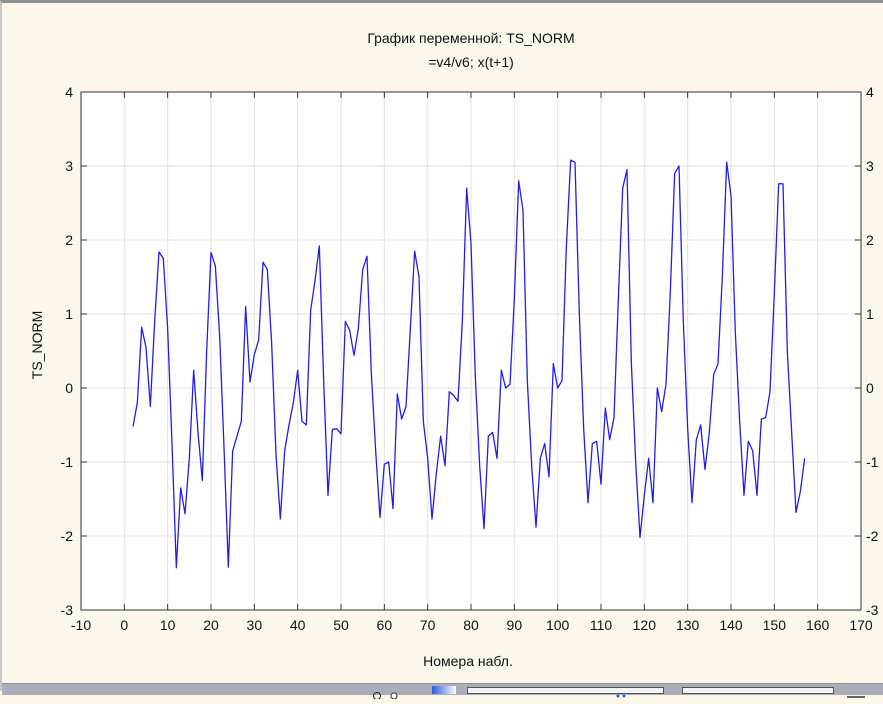 Image resolution: width=883 pixels, height=704 pixels. Describe the element at coordinates (860, 692) in the screenshot. I see `scroll-end-icon` at that location.